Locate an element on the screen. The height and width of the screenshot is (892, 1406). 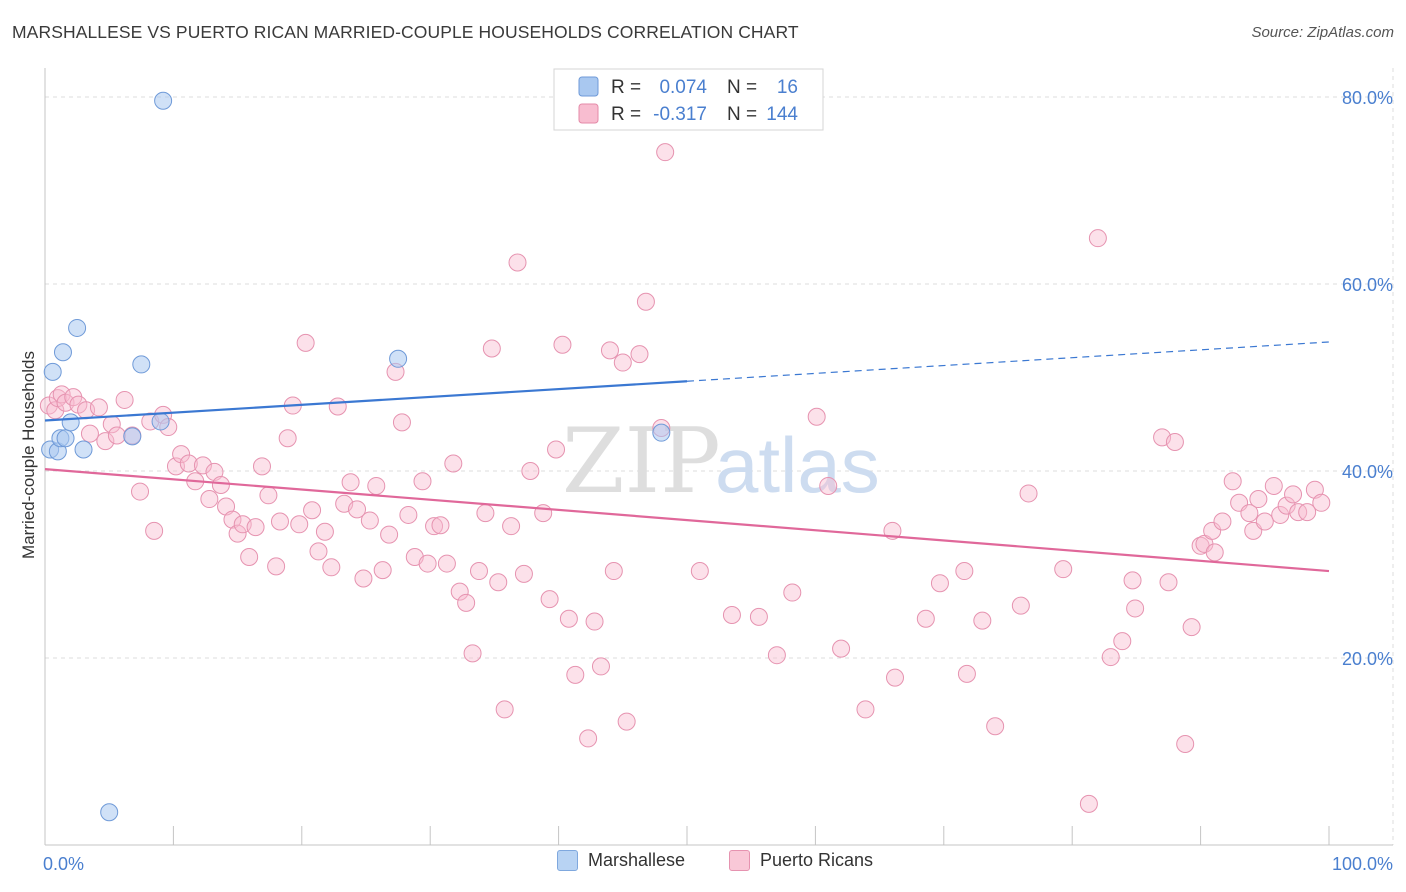
legend-n-label: N = is located at coordinates (742, 114).